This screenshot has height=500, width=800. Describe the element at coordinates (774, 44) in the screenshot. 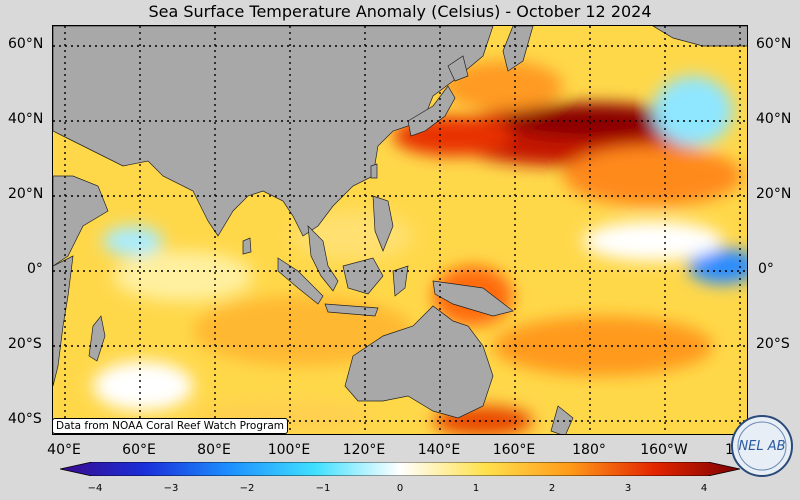

I see `lat-label-right: 60°N` at that location.